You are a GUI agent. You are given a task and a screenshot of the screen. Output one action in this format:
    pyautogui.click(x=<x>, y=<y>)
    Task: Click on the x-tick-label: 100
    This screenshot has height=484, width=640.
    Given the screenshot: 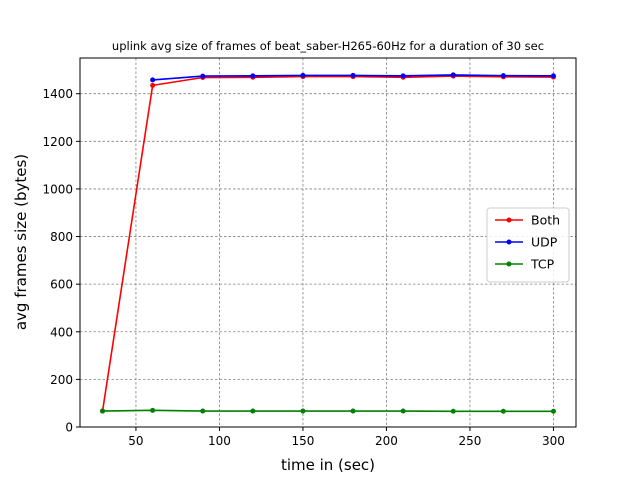 What is the action you would take?
    pyautogui.click(x=219, y=441)
    